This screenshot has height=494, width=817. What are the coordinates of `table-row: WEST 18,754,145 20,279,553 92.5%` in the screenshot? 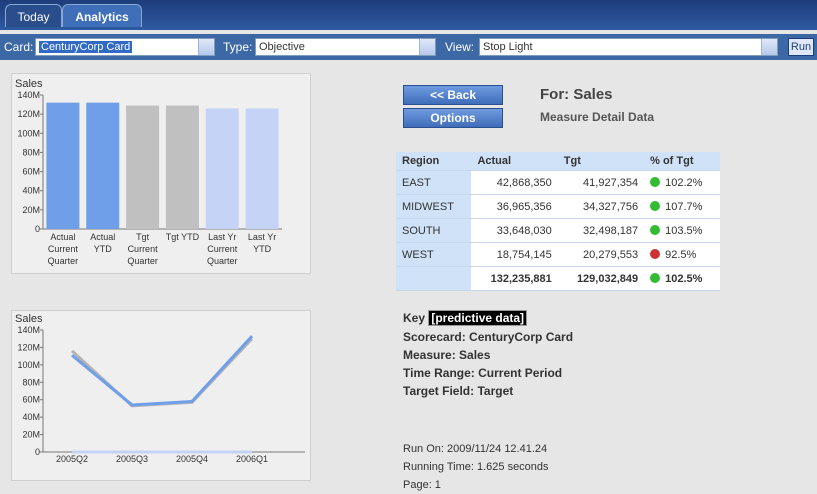 It's located at (558, 254).